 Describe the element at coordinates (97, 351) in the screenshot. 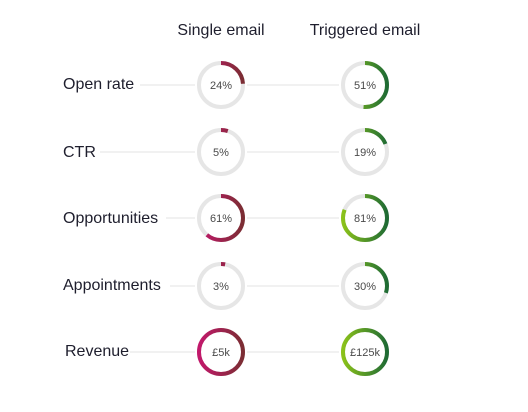

I see `row-label-revenue: Revenue` at that location.